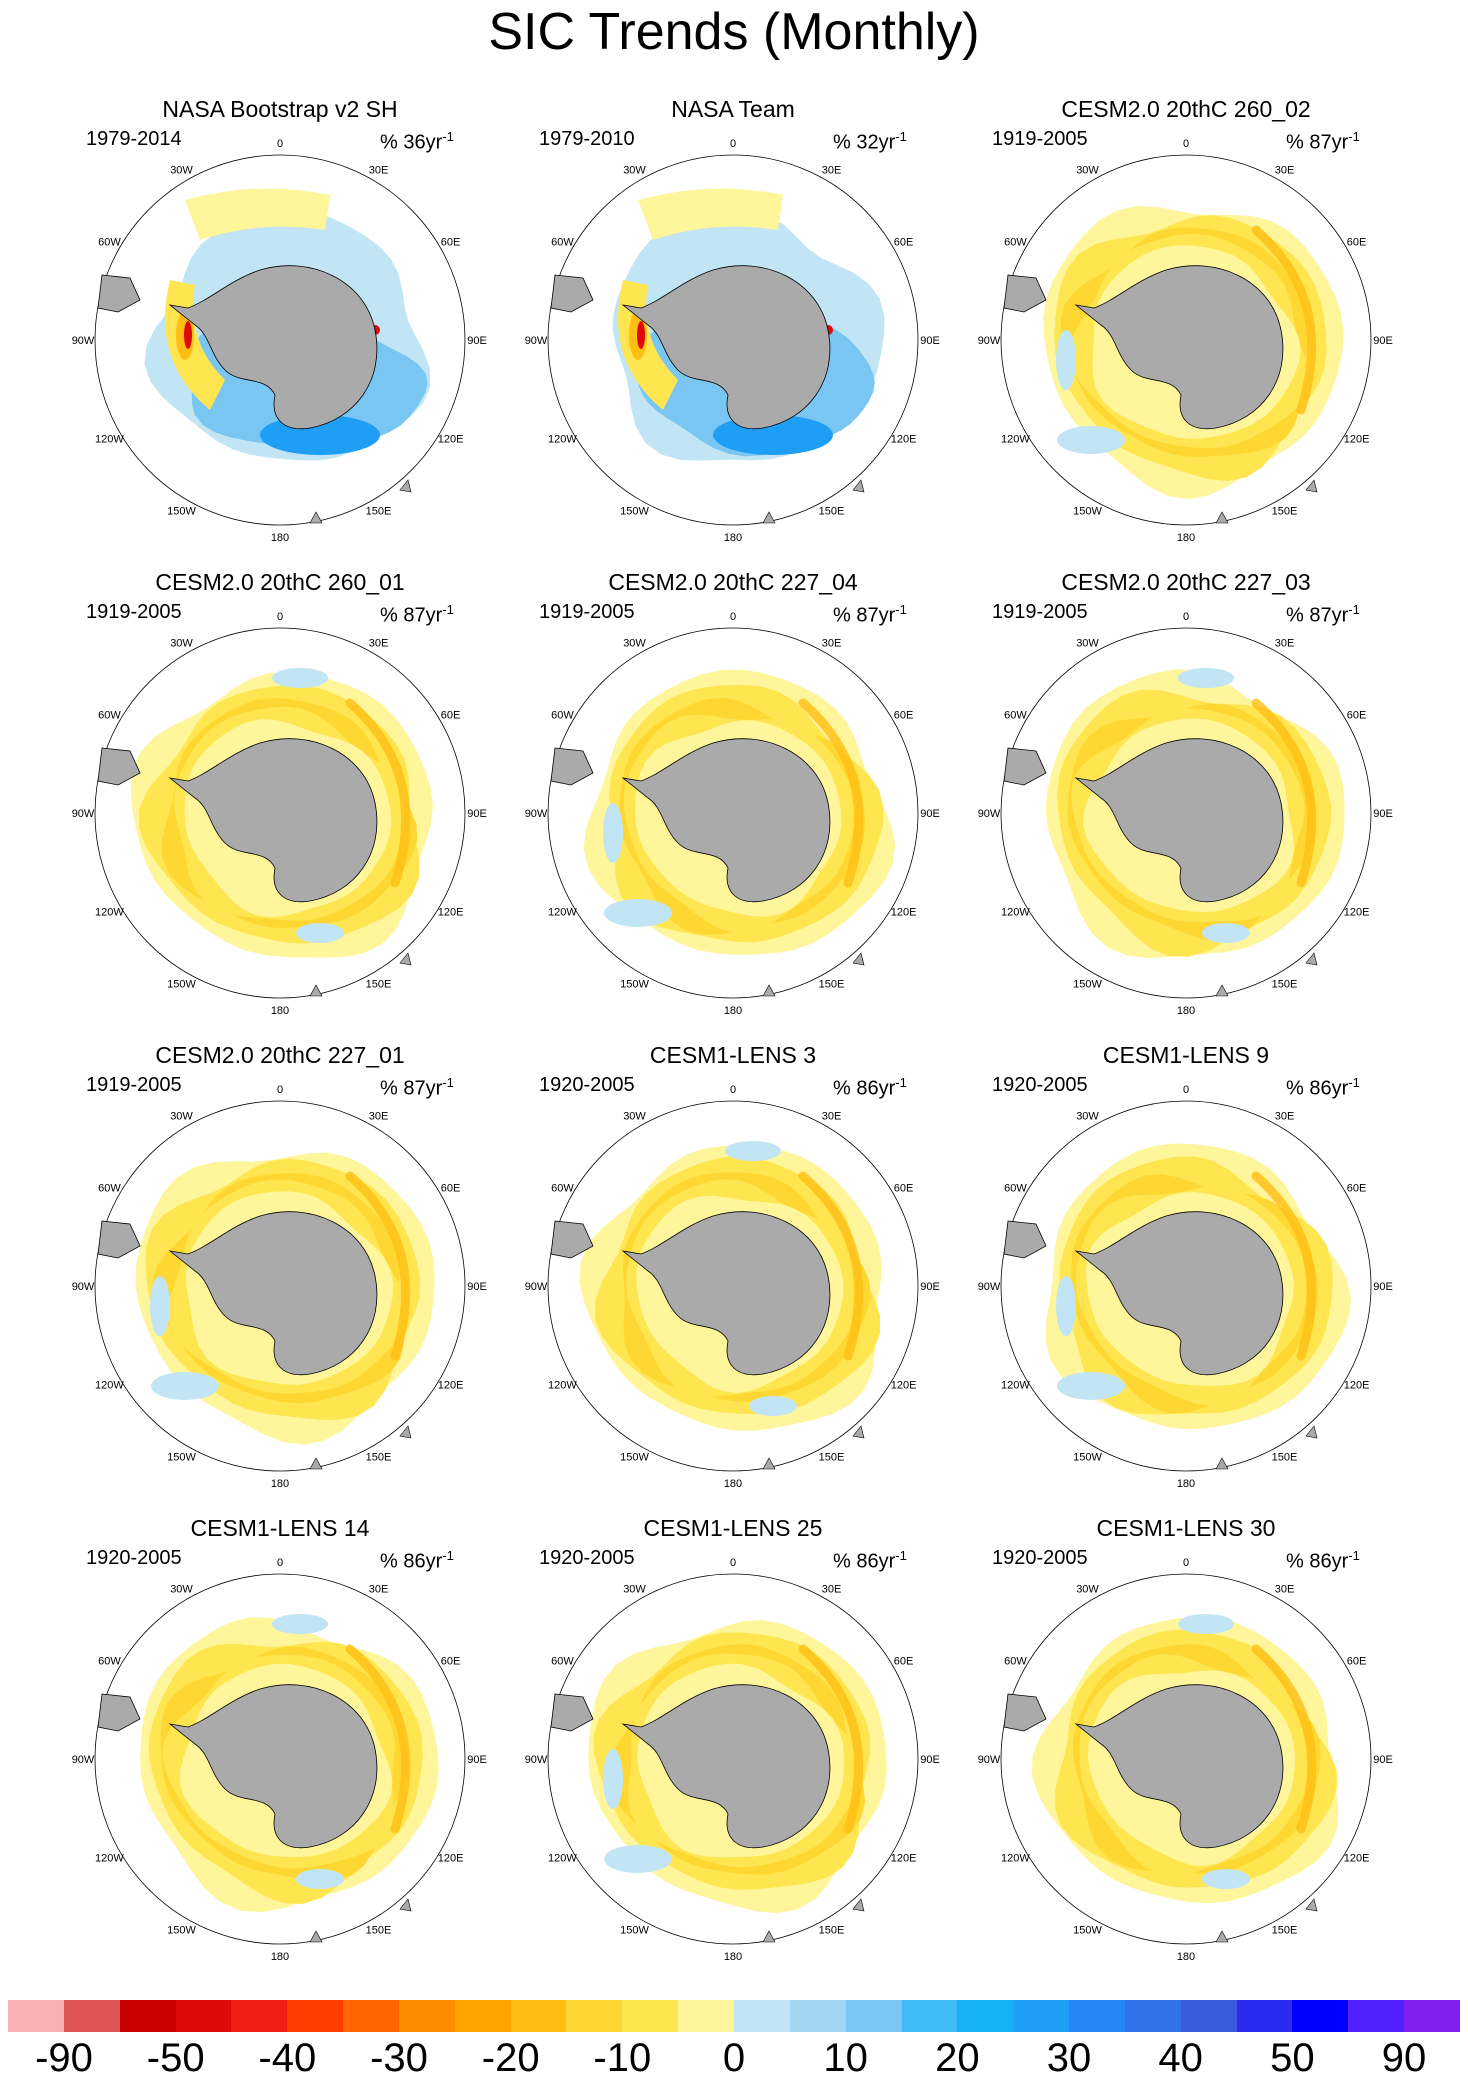 The width and height of the screenshot is (1468, 2082). I want to click on colorbar-label: -20, so click(510, 2058).